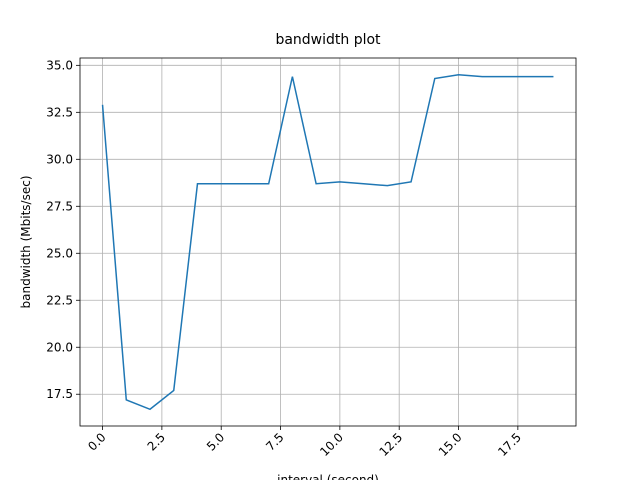 This screenshot has height=480, width=640. Describe the element at coordinates (59, 206) in the screenshot. I see `y-tick-label: 27.5` at that location.